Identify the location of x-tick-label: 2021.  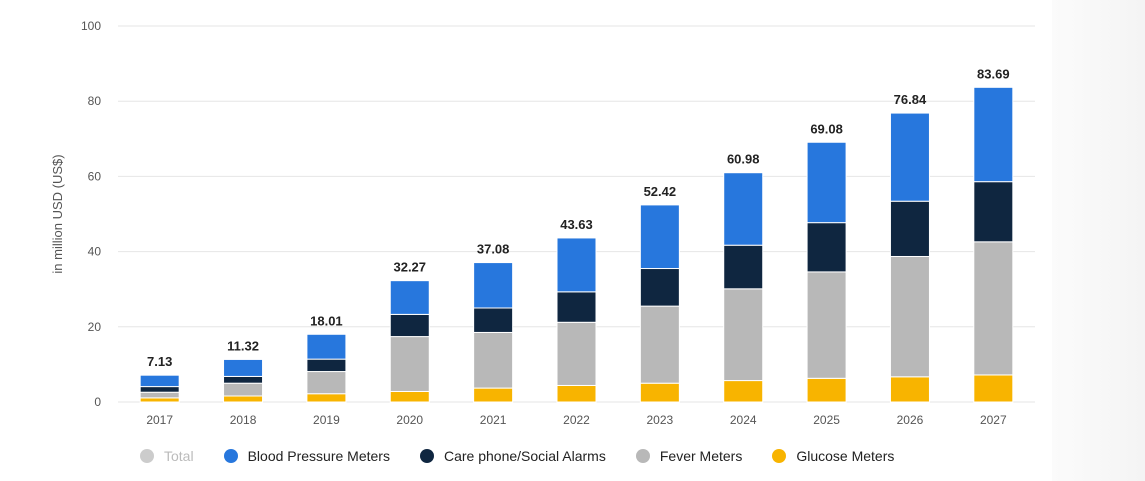
(493, 420).